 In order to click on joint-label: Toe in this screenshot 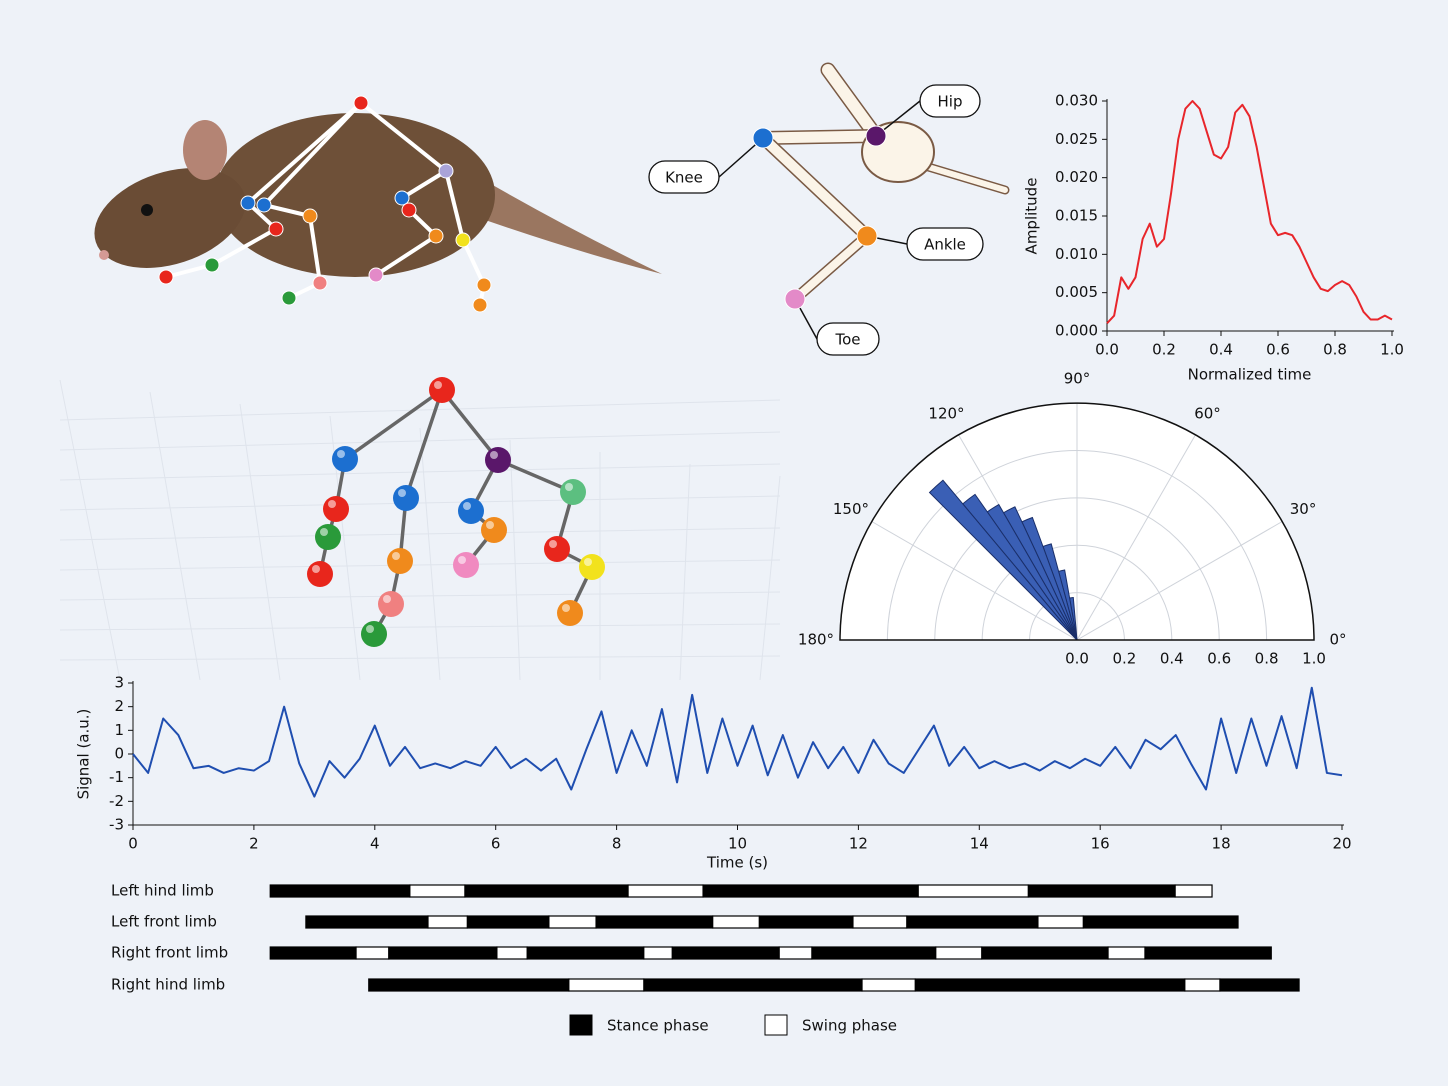, I will do `click(847, 340)`.